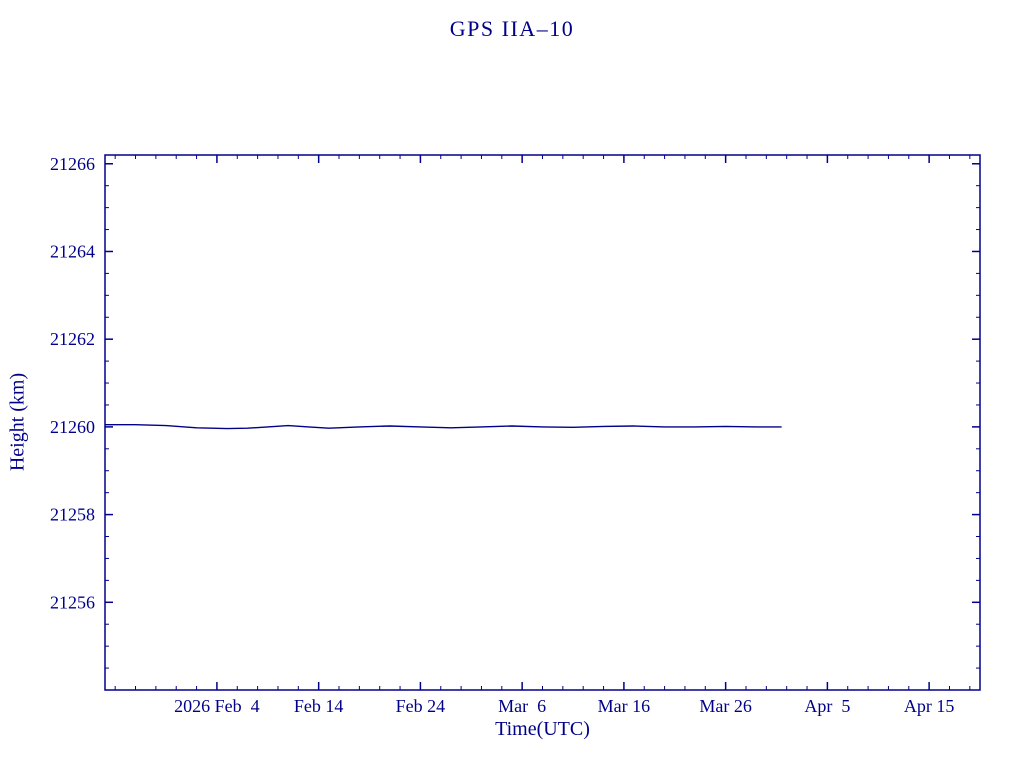 Image resolution: width=1024 pixels, height=768 pixels. What do you see at coordinates (522, 706) in the screenshot?
I see `x-tick-label: Mar 6` at bounding box center [522, 706].